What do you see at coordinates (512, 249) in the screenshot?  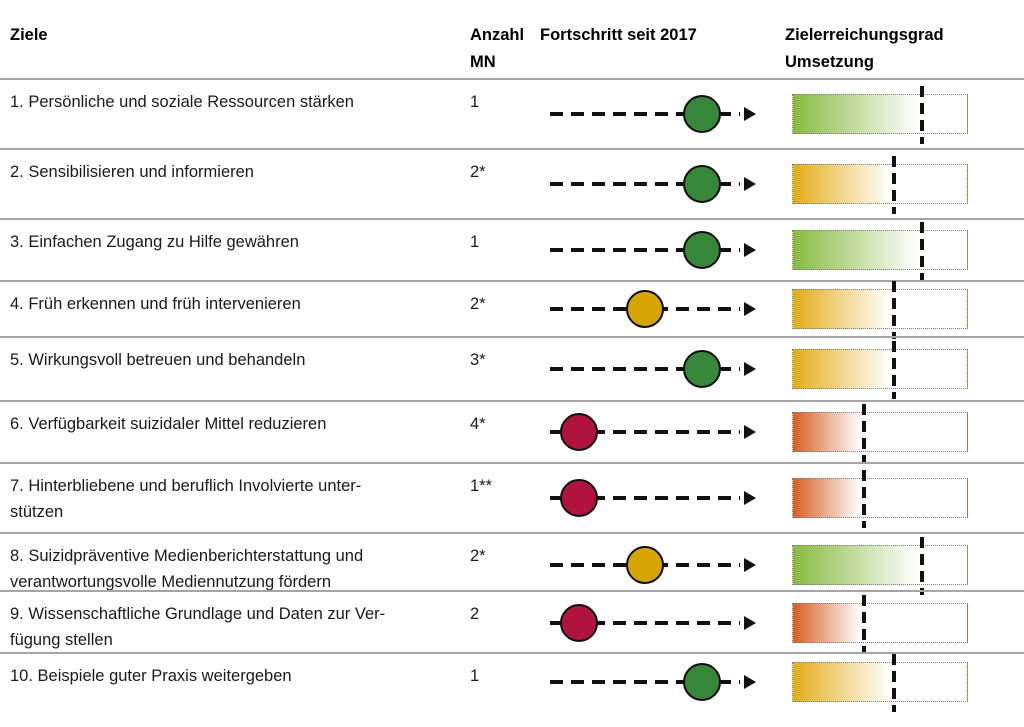 I see `table-row: 3. Einfachen Zugang zu Hilfe gewähren 1` at bounding box center [512, 249].